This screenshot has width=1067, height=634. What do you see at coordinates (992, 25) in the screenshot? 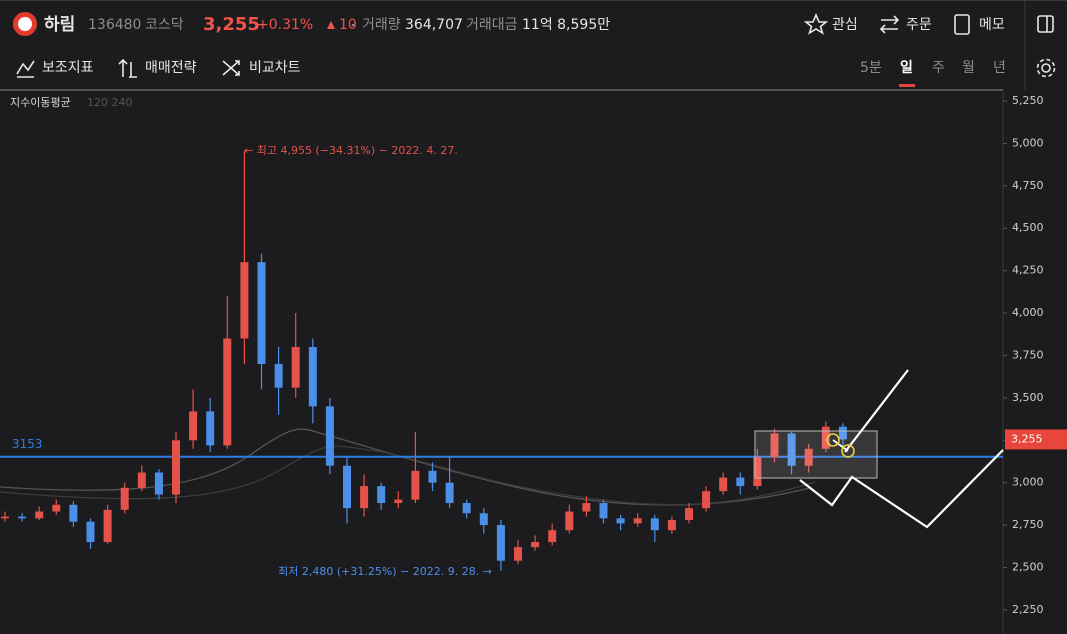
I see `memo-button: 메모` at bounding box center [992, 25].